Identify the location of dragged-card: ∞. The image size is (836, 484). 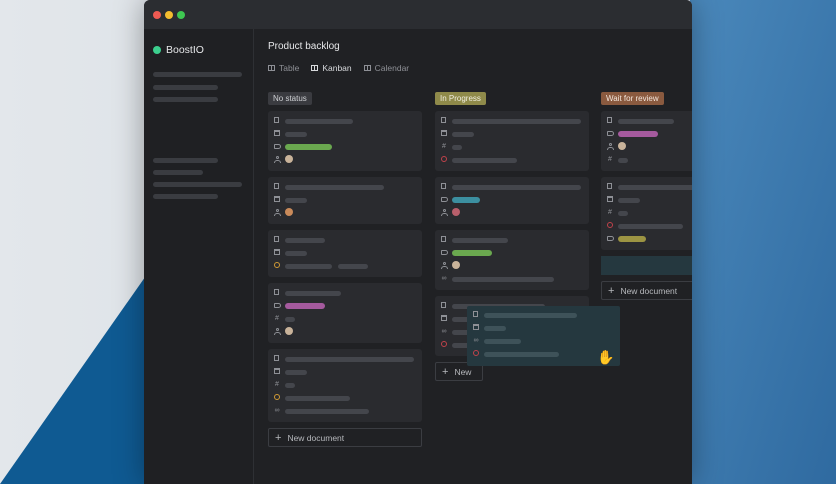
(543, 336).